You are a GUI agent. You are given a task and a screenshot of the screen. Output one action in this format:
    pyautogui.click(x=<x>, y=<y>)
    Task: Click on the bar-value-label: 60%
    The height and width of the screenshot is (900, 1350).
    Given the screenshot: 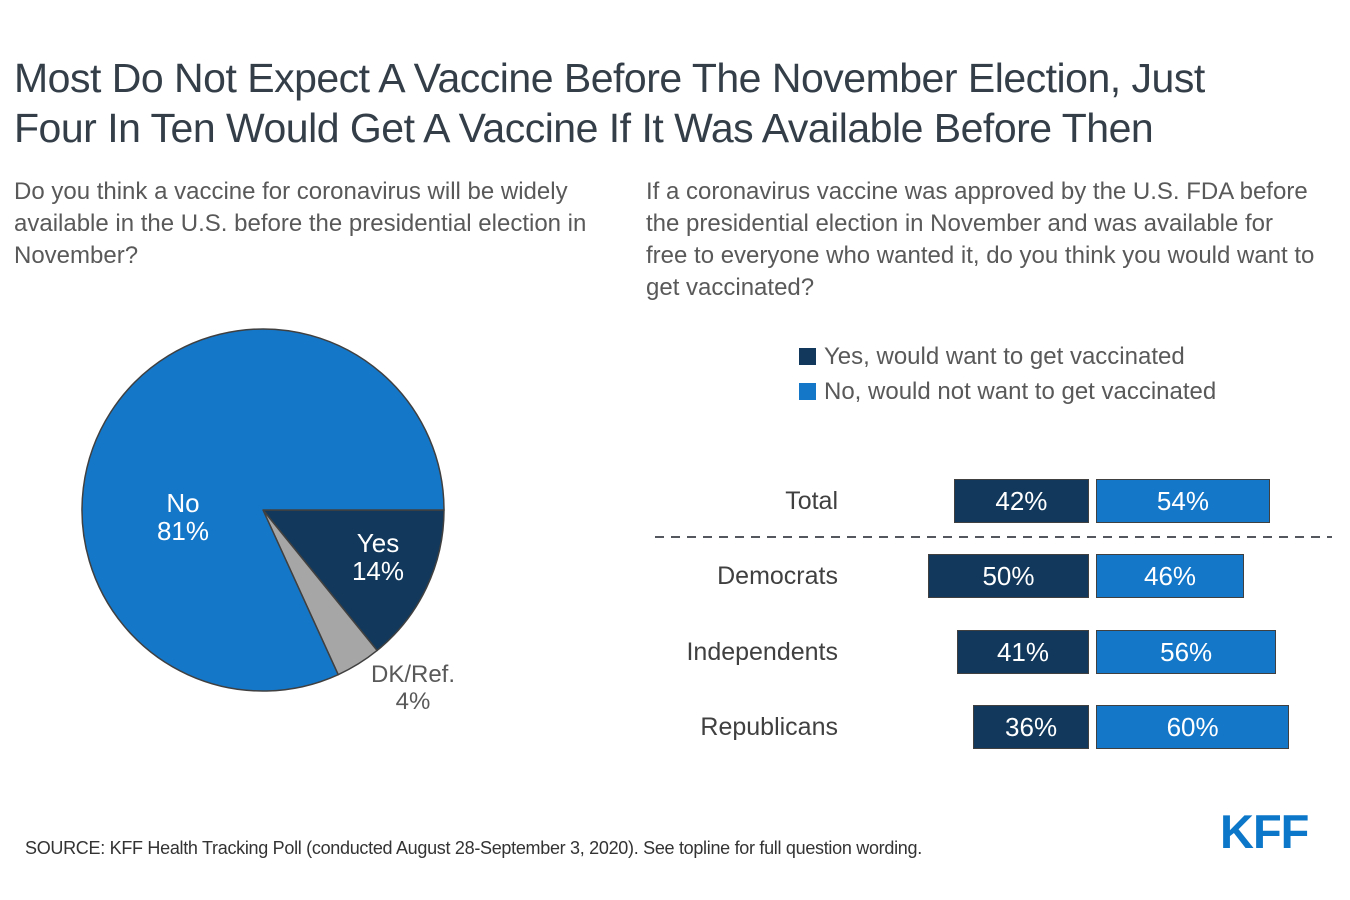 What is the action you would take?
    pyautogui.click(x=1192, y=726)
    